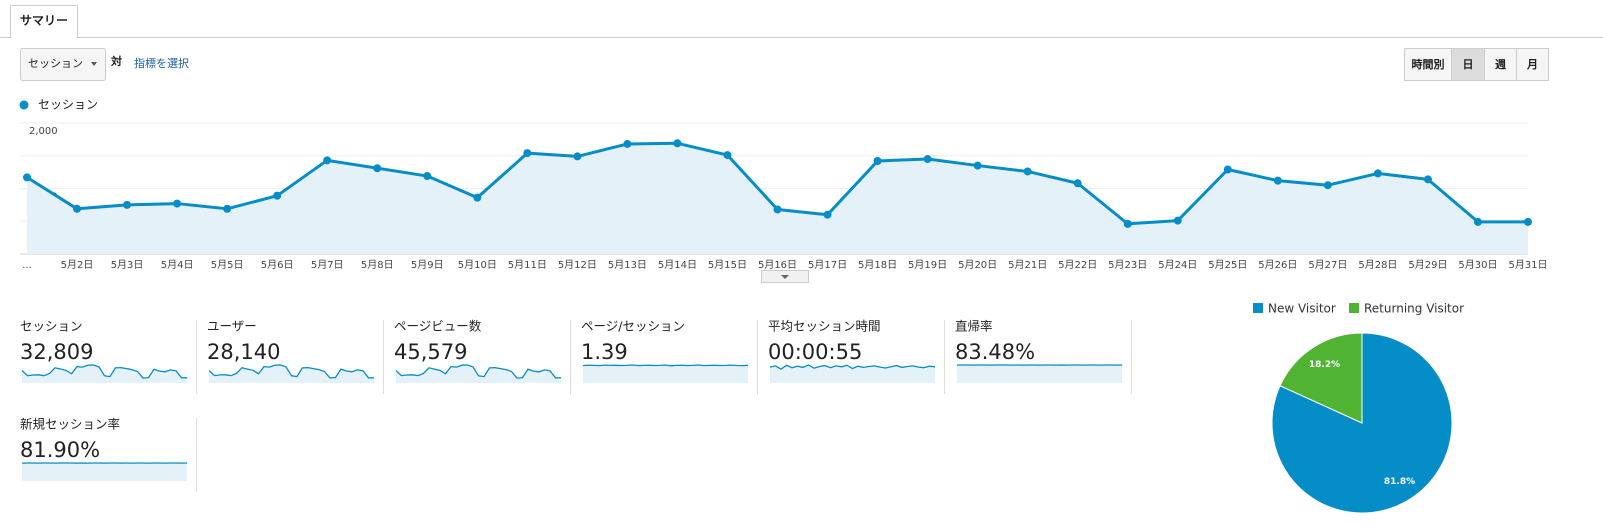  Describe the element at coordinates (55, 63) in the screenshot. I see `metric-dropdown-label: セッション` at that location.